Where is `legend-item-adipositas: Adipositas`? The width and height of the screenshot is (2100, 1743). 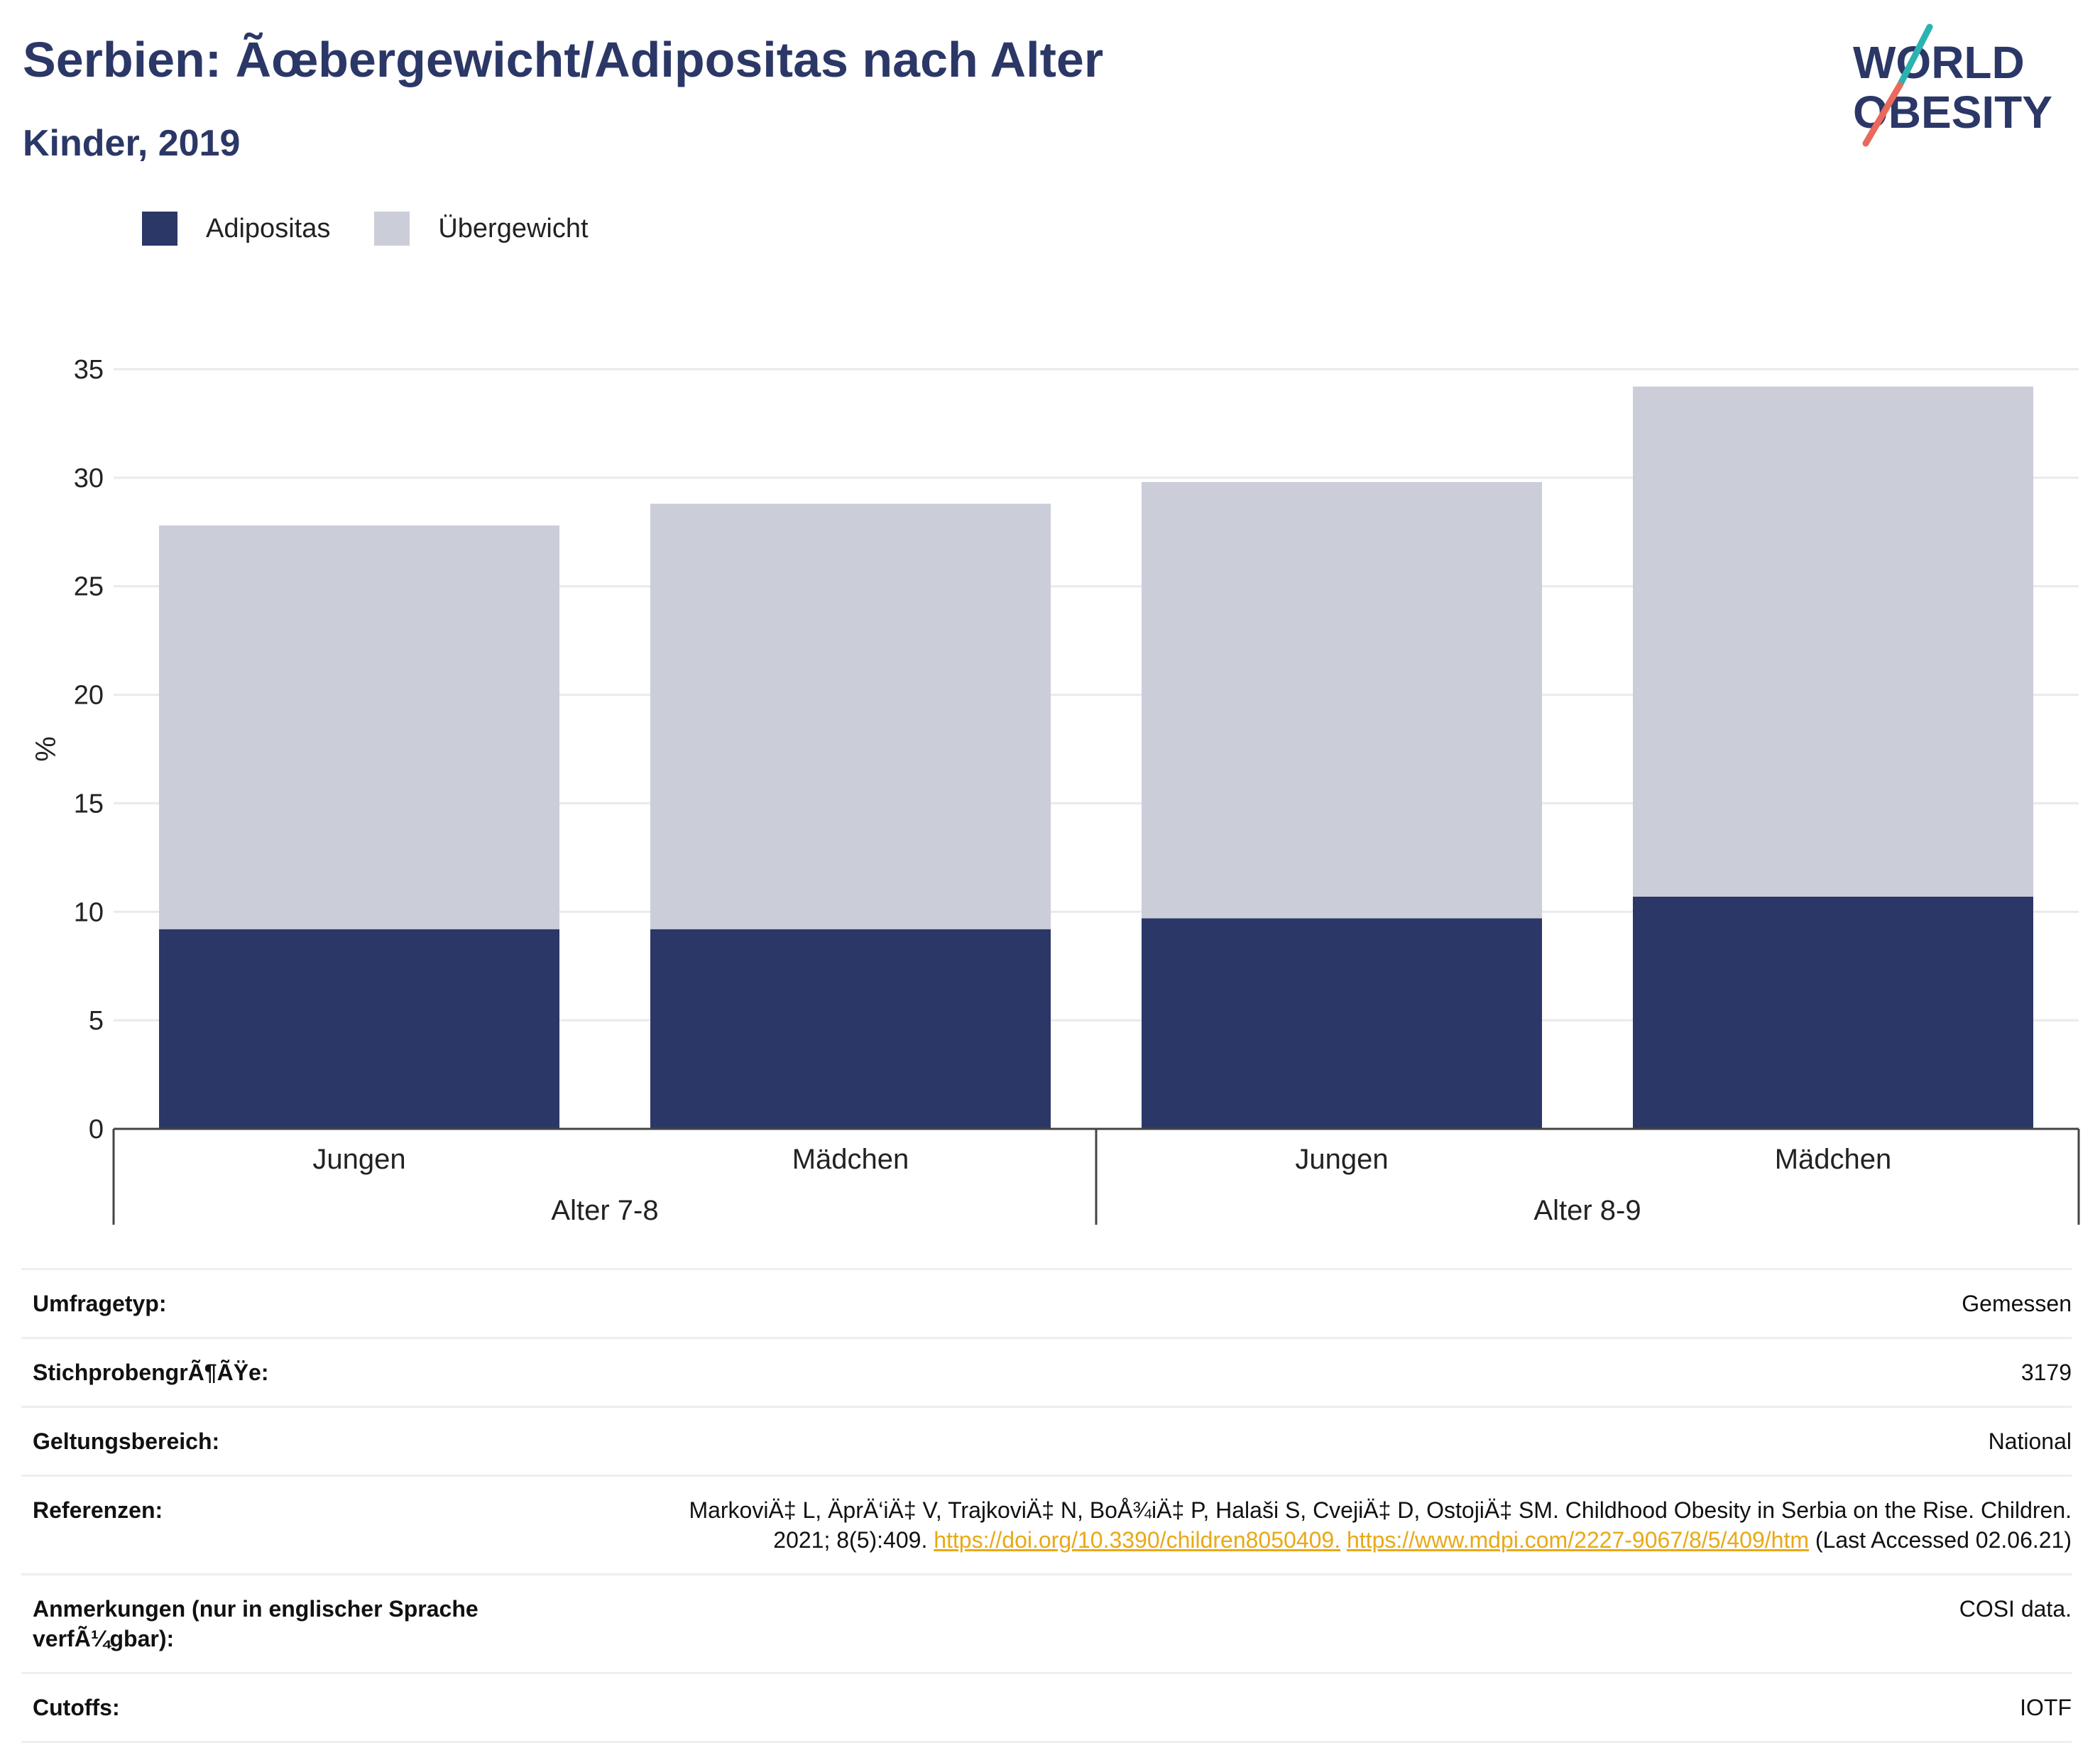 legend-item-adipositas: Adipositas is located at coordinates (236, 229).